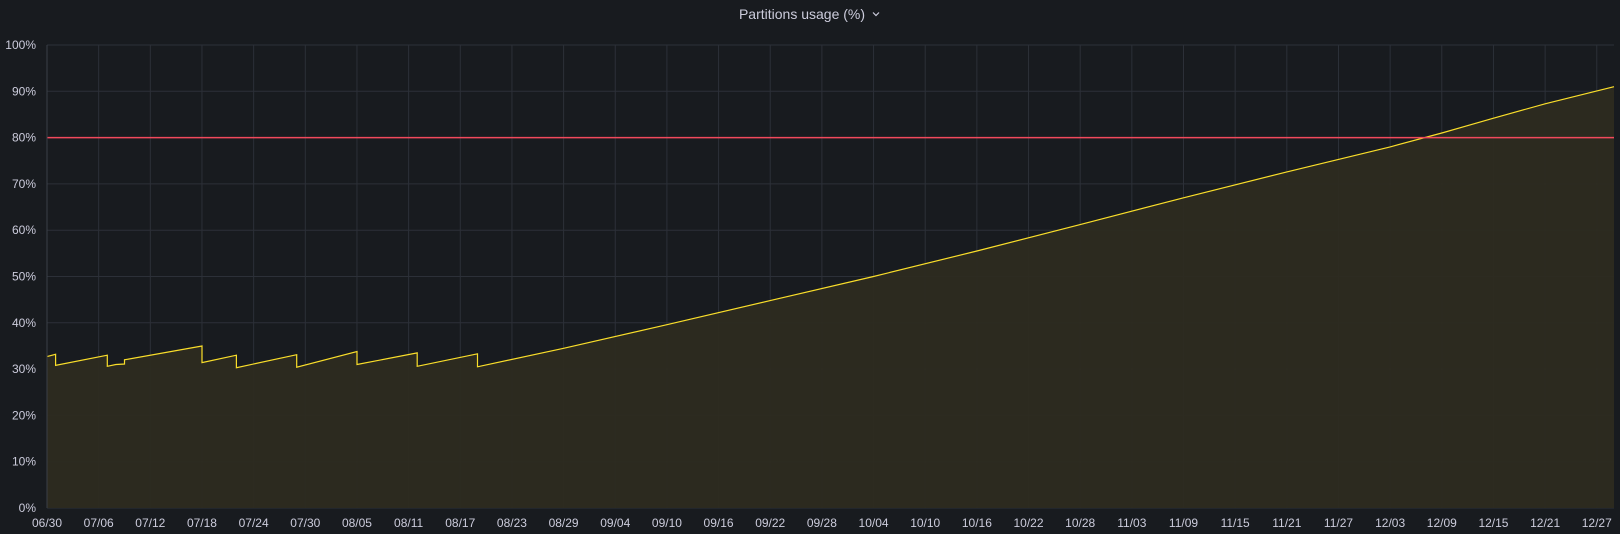 The image size is (1620, 534). I want to click on y-tick-label: 80%, so click(24, 138).